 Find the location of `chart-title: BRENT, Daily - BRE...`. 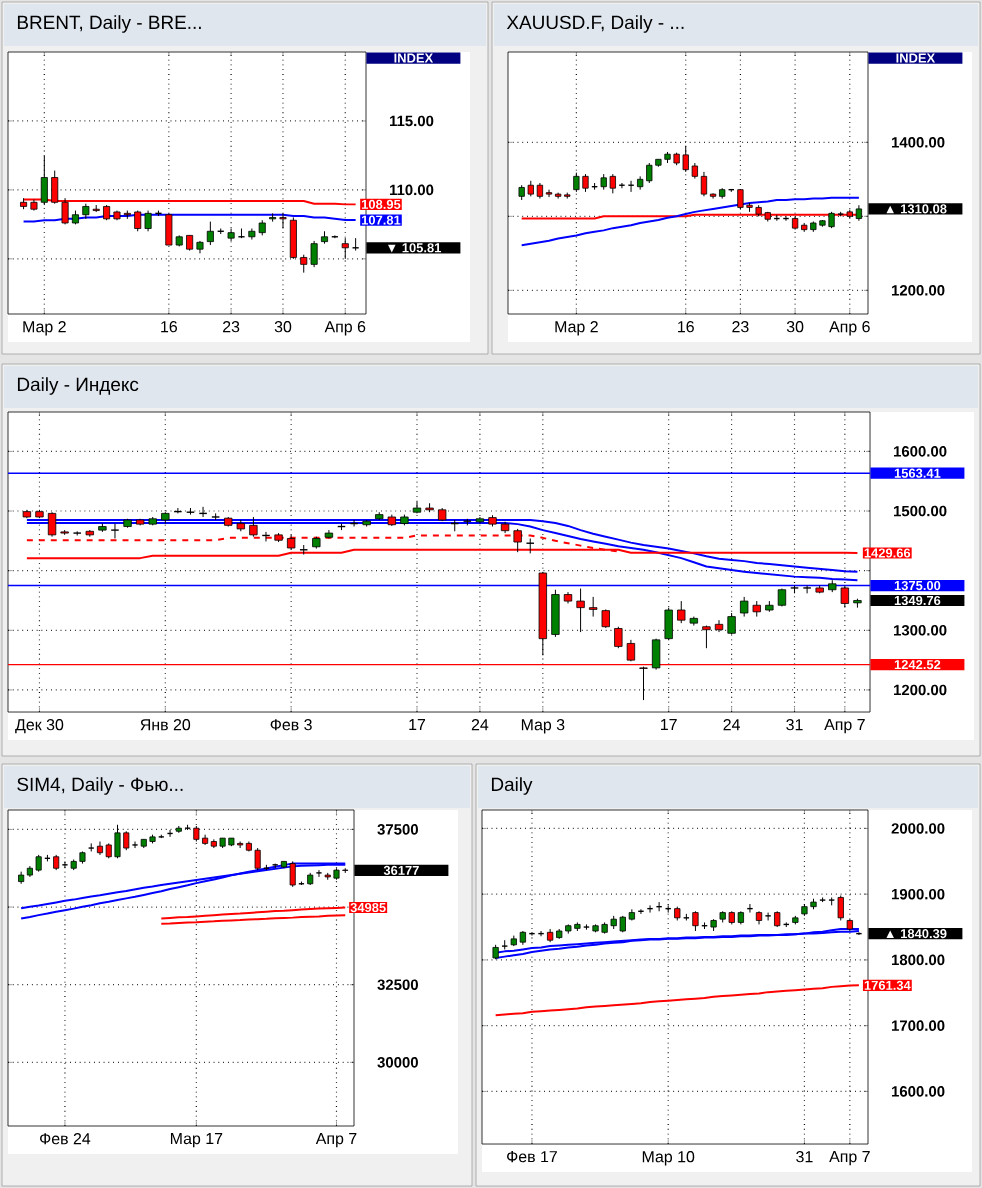

chart-title: BRENT, Daily - BRE... is located at coordinates (109, 24).